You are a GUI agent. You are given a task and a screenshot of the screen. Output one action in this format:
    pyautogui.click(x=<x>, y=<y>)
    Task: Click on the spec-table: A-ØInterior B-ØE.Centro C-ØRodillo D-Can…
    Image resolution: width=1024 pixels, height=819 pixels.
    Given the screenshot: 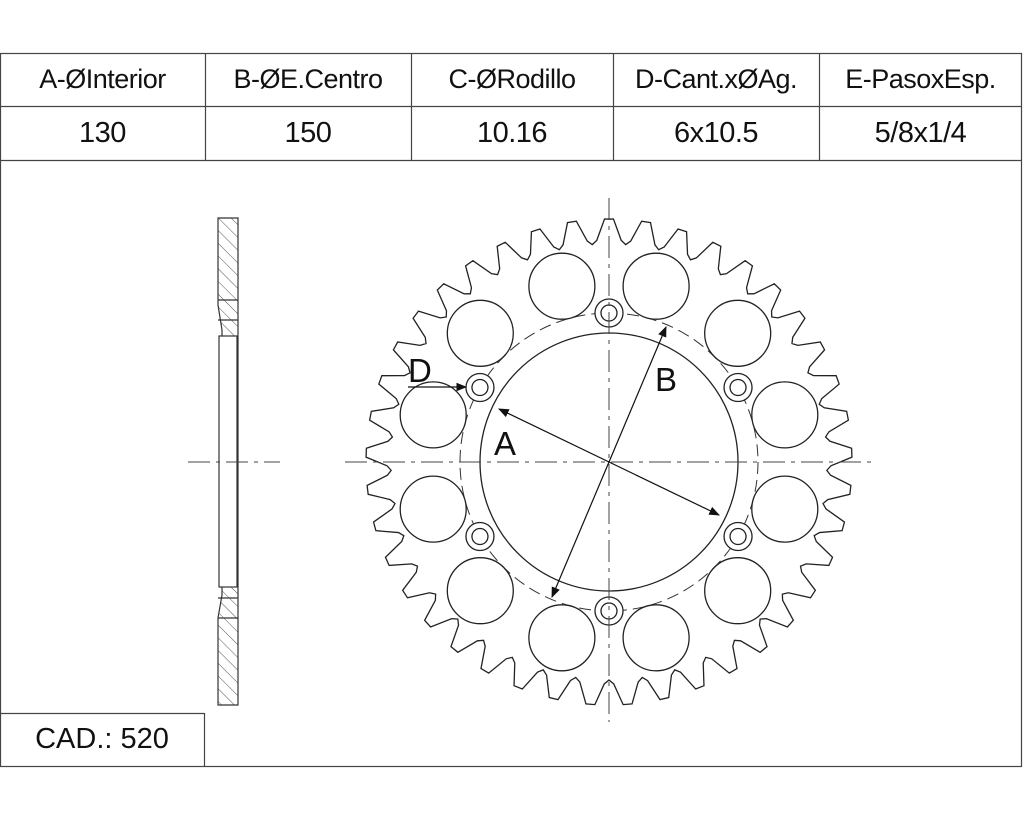 What is the action you would take?
    pyautogui.click(x=511, y=106)
    